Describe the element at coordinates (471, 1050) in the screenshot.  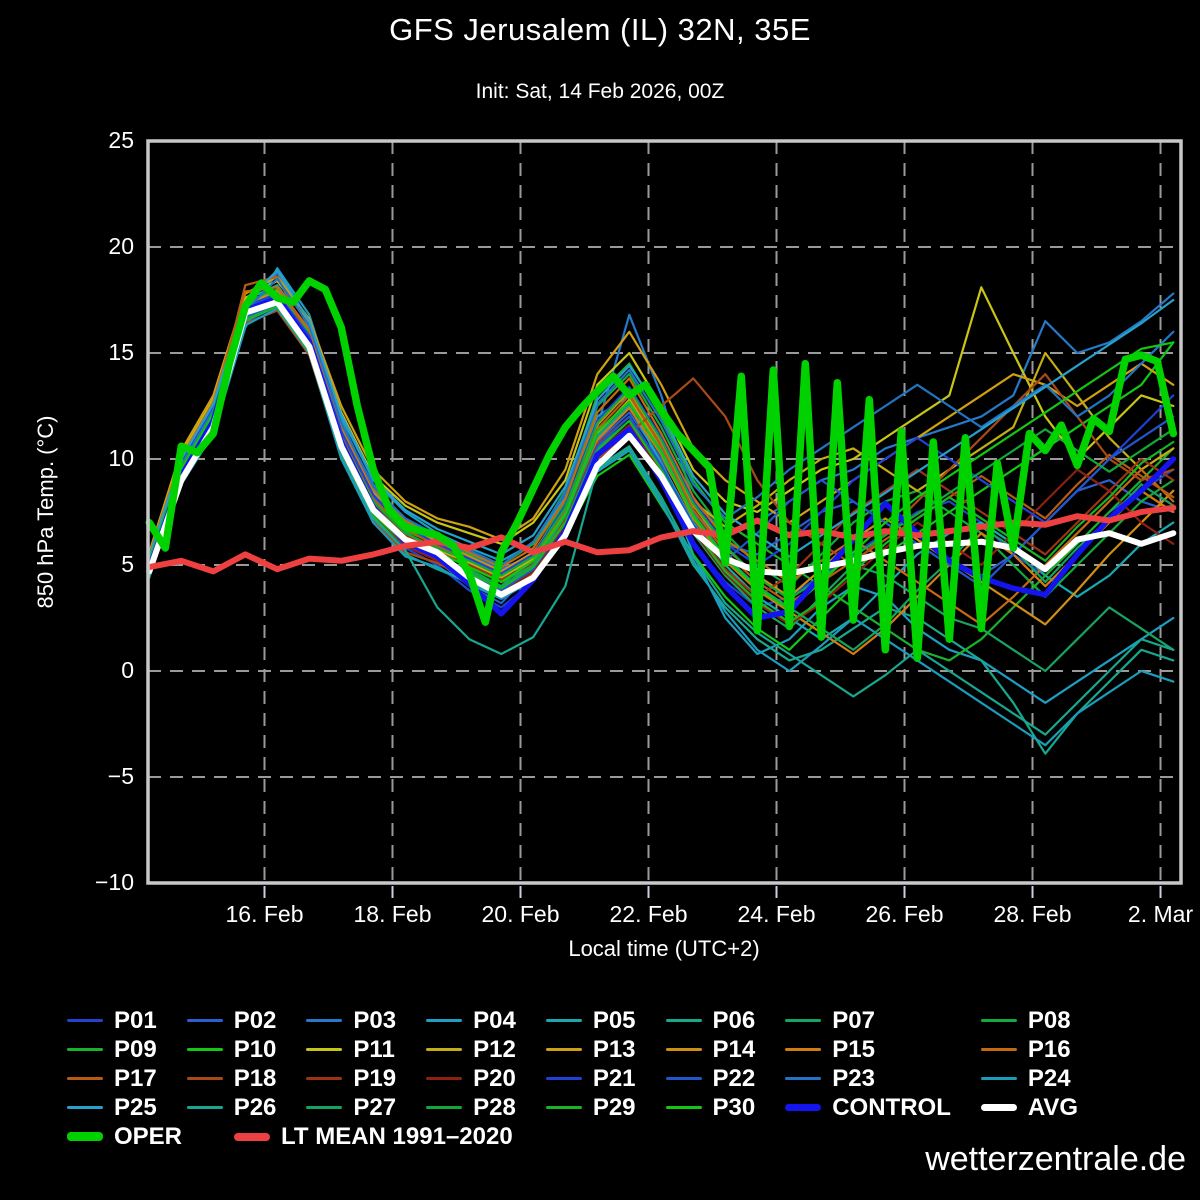
I see `legend-item-p12: P12` at that location.